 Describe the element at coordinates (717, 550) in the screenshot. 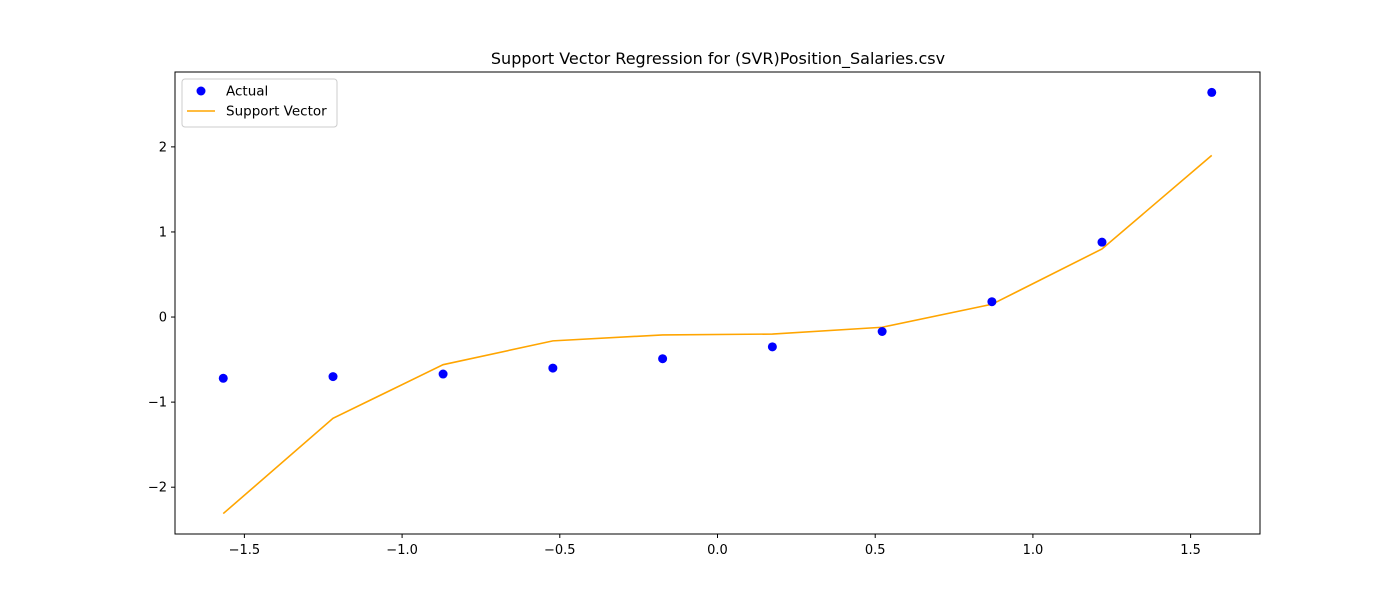

I see `x-tick-label: 0.0` at that location.